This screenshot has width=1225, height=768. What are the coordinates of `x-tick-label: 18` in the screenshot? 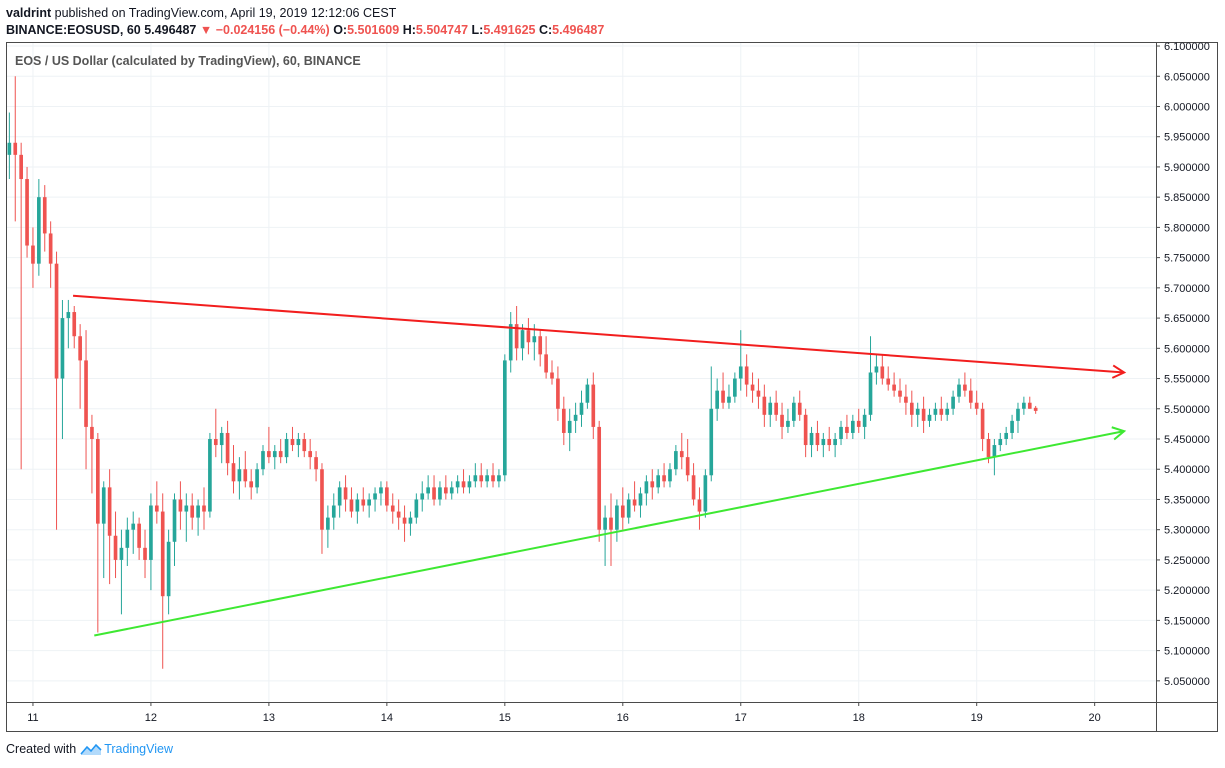 It's located at (859, 718).